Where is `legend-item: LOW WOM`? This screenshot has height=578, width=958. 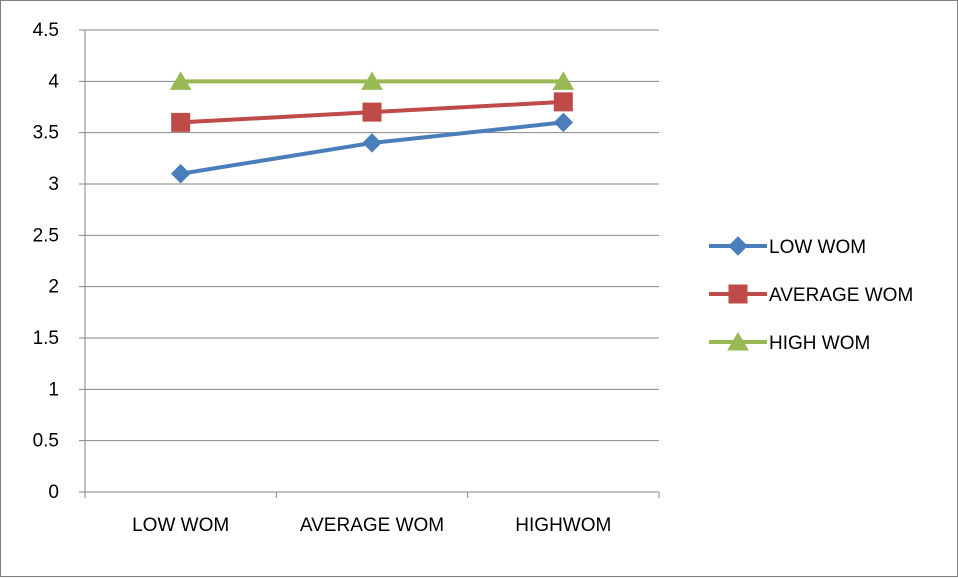 legend-item: LOW WOM is located at coordinates (787, 247).